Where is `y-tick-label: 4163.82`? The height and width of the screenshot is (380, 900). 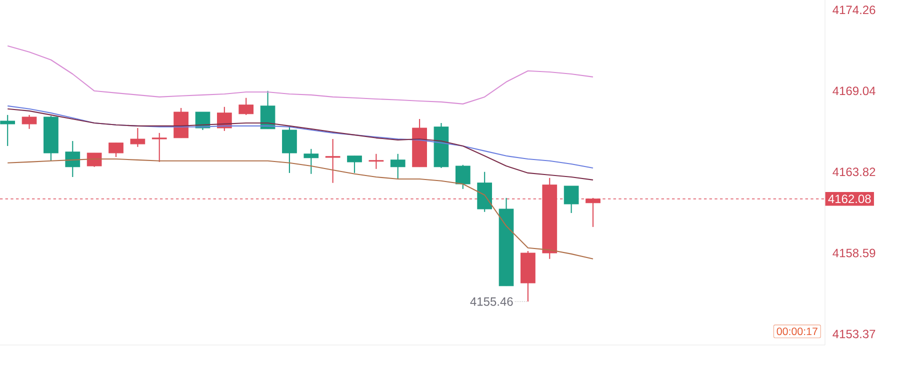
y-tick-label: 4163.82 is located at coordinates (854, 172).